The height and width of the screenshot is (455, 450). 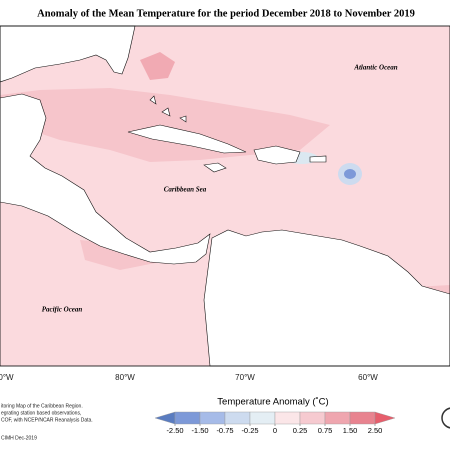 What do you see at coordinates (277, 155) in the screenshot?
I see `land-hispaniola` at bounding box center [277, 155].